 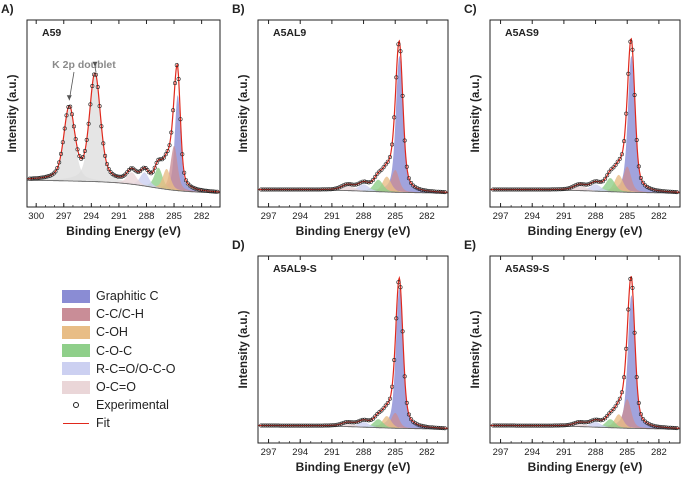 I want to click on x-axis-label: Binding Energy (eV), so click(x=585, y=231).